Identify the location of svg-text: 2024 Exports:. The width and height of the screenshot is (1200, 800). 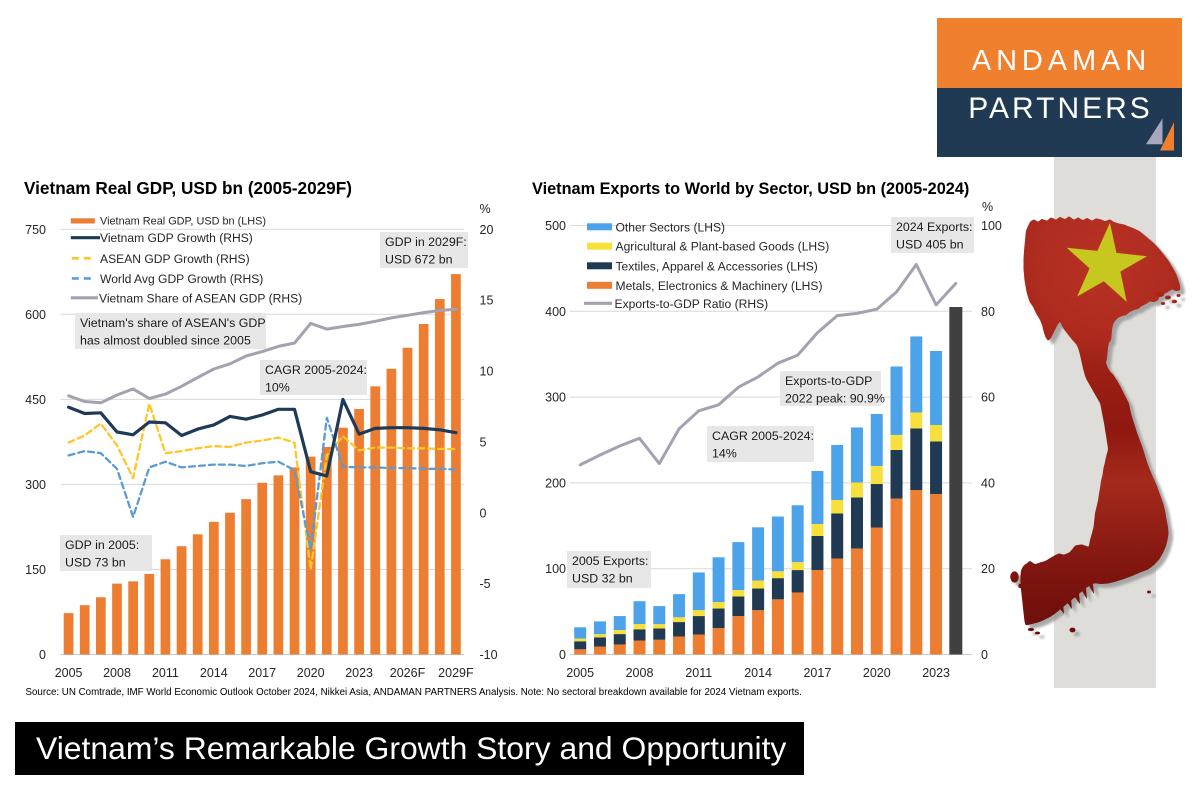
(934, 227).